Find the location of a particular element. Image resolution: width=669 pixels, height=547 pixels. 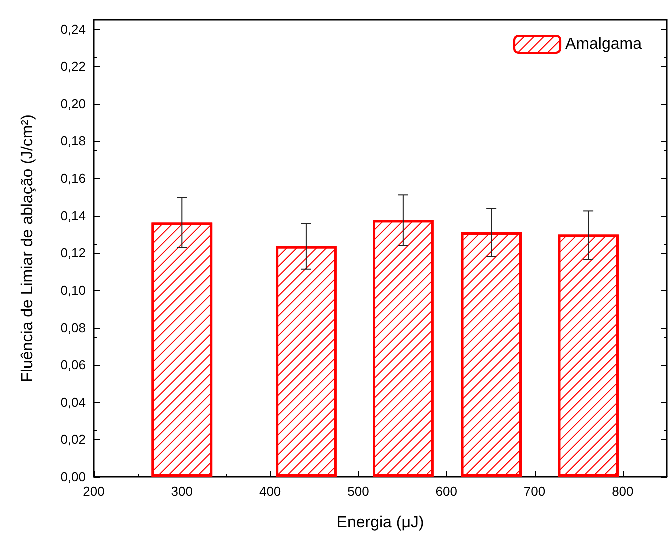

y-tick-label: 0,10 is located at coordinates (73, 290).